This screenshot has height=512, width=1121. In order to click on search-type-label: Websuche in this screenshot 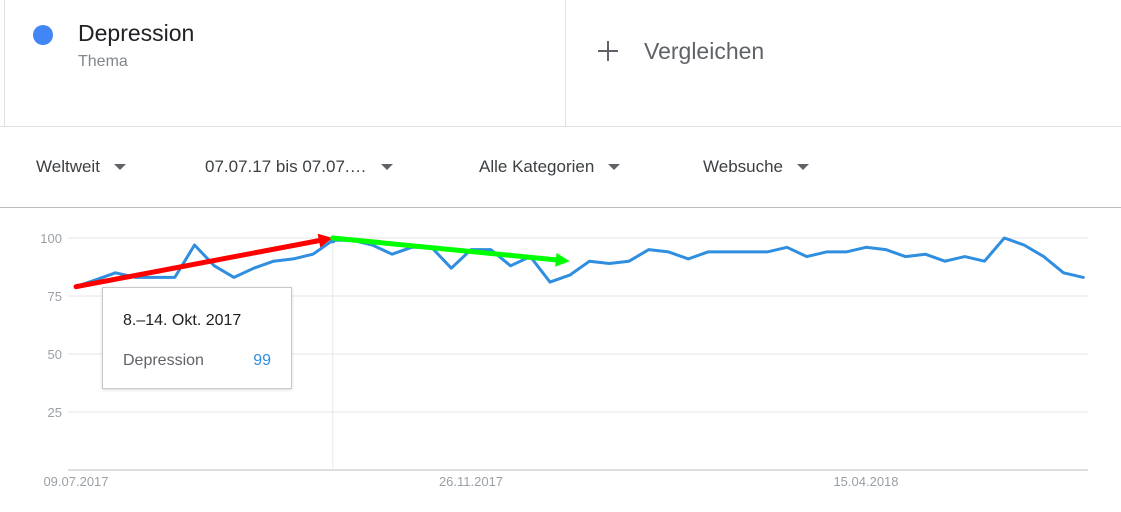, I will do `click(743, 166)`.